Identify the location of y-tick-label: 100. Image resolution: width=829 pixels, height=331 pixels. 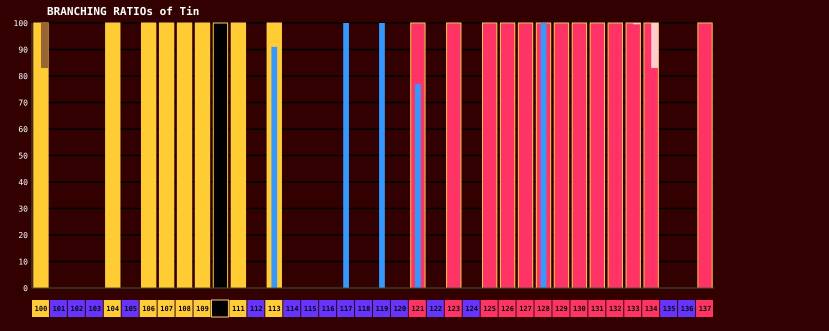
(21, 23).